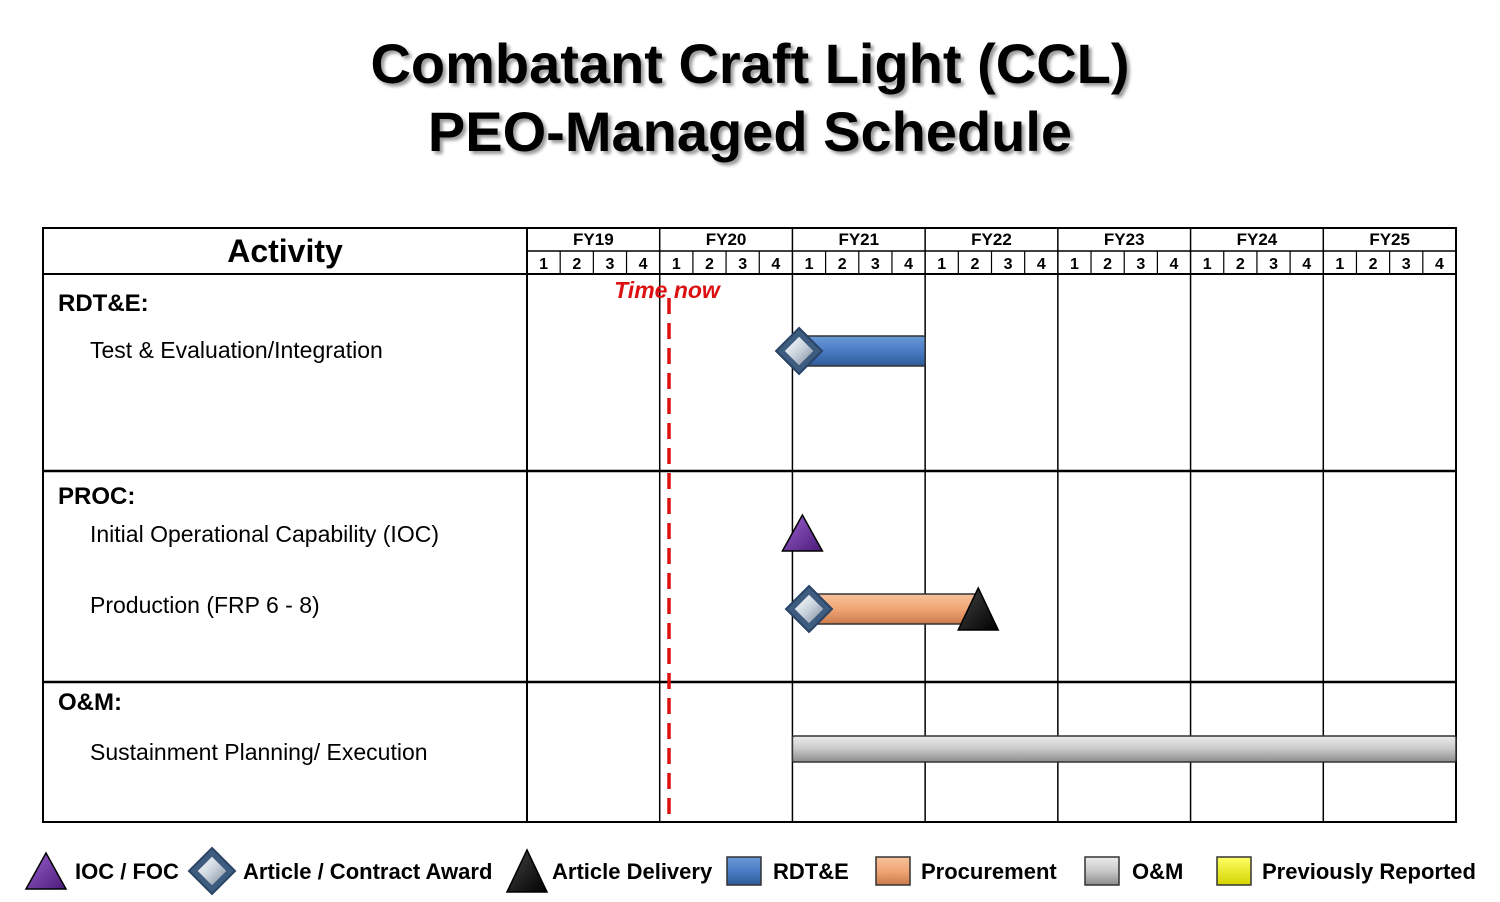 The image size is (1500, 902). Describe the element at coordinates (668, 546) in the screenshot. I see `time-now-marker: Time now` at that location.